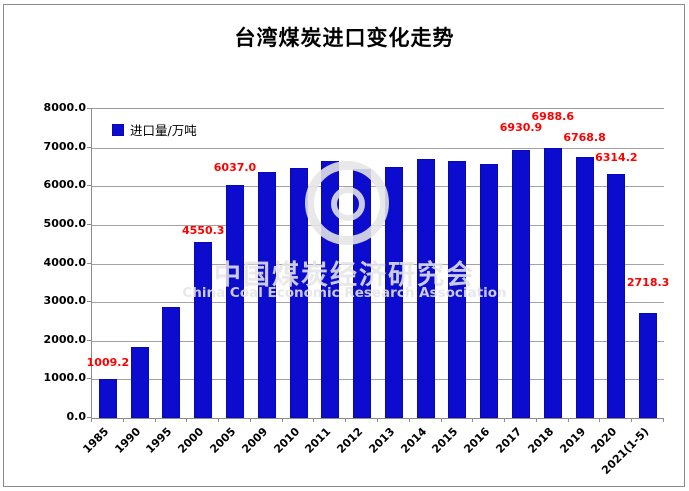  What do you see at coordinates (648, 283) in the screenshot?
I see `bar-data-label: 2718.3` at bounding box center [648, 283].